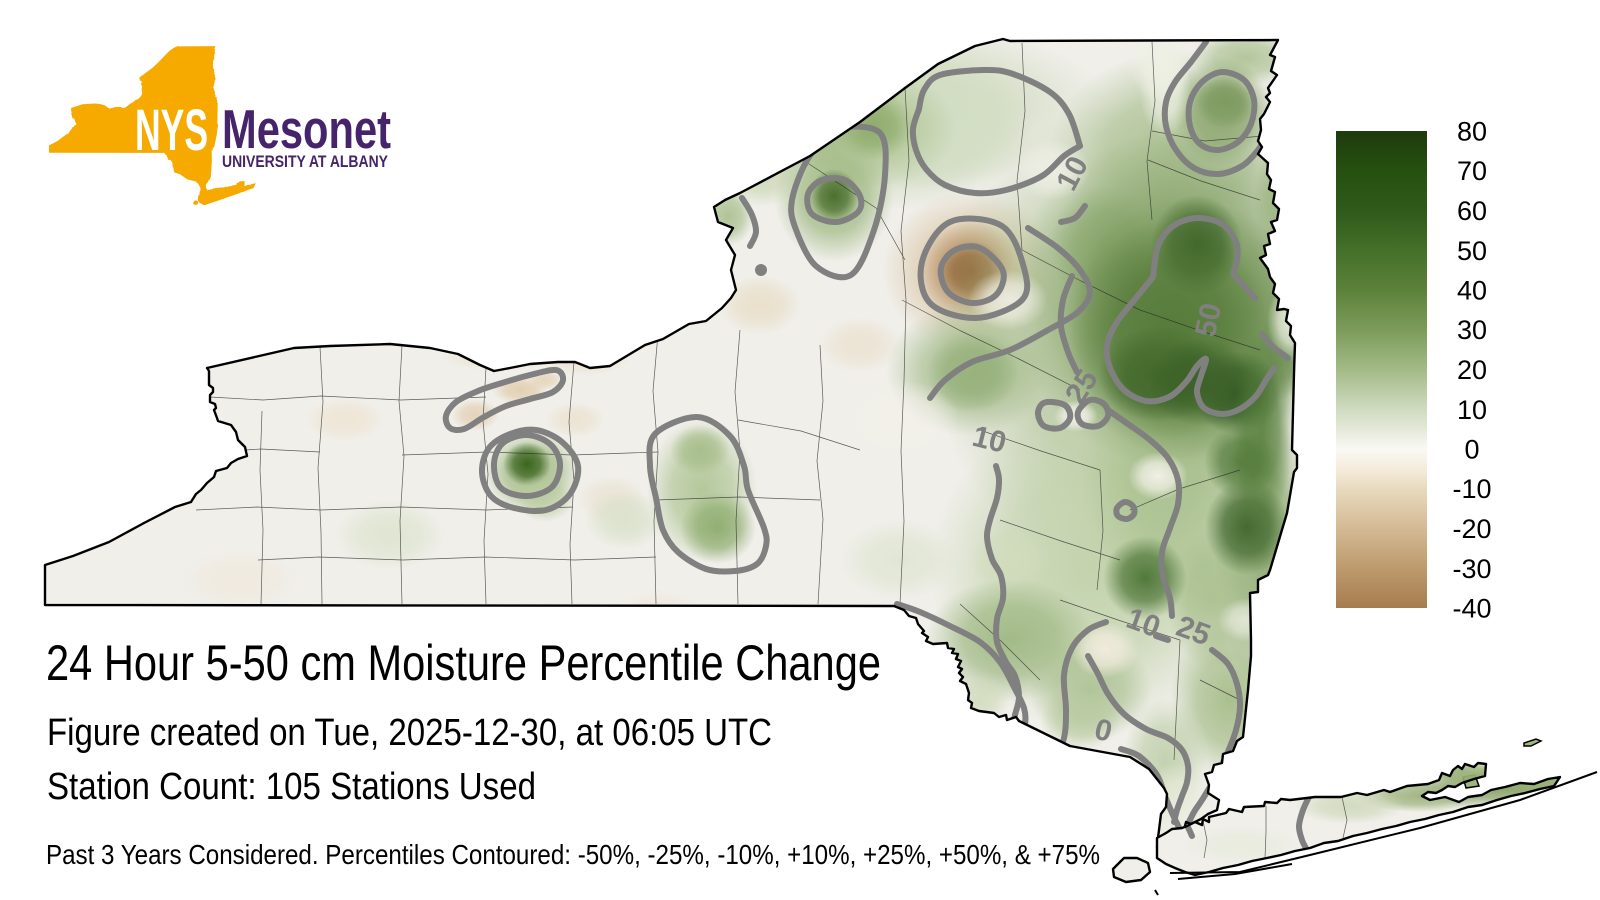  I want to click on svg-text: UNIVERSITY AT ALBANY, so click(305, 162).